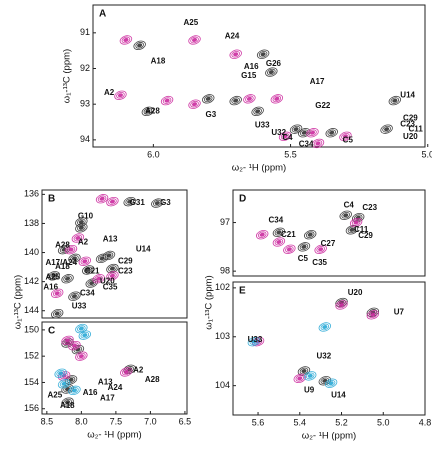 This screenshot has height=449, width=432. What do you see at coordinates (114, 435) in the screenshot?
I see `x-axis-label: ω₂- ¹H (ppm)` at bounding box center [114, 435].